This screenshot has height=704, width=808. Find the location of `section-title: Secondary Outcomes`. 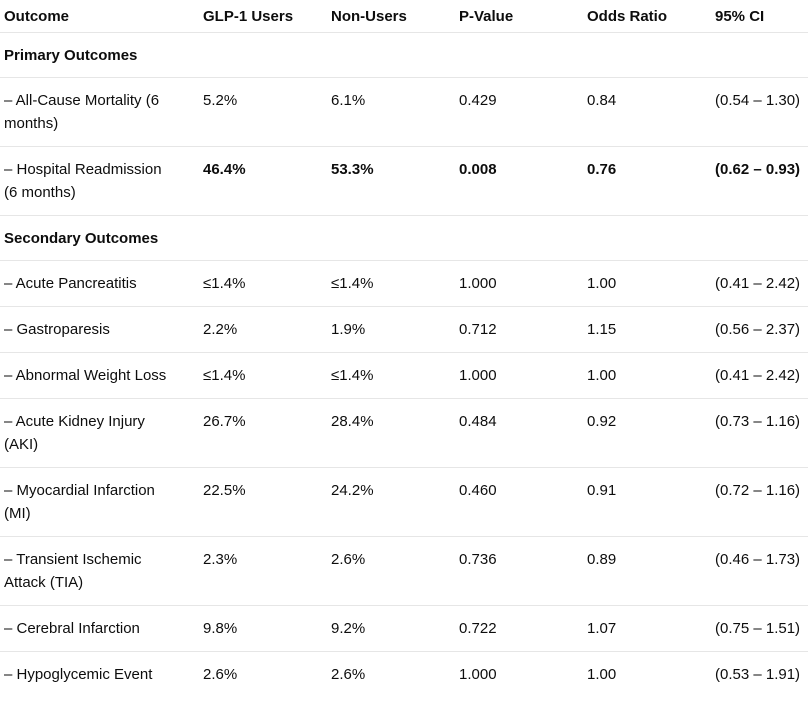

section-title: Secondary Outcomes is located at coordinates (404, 238).